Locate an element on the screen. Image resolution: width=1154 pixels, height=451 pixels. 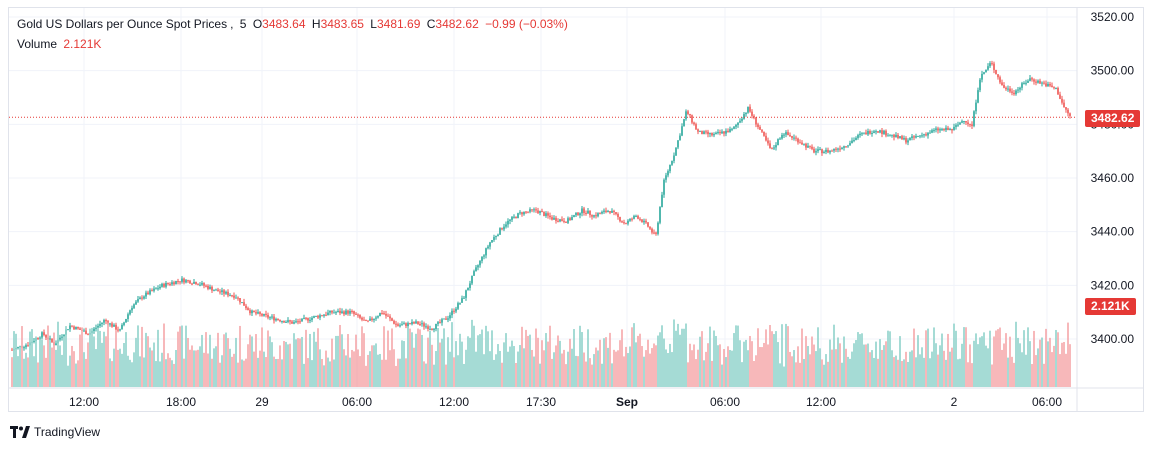
time-tick-label: 12:00 is located at coordinates (454, 402).